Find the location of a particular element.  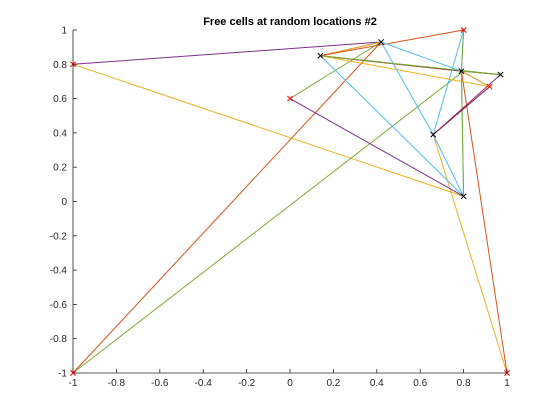

y-tick-label-10: 1 is located at coordinates (64, 31).